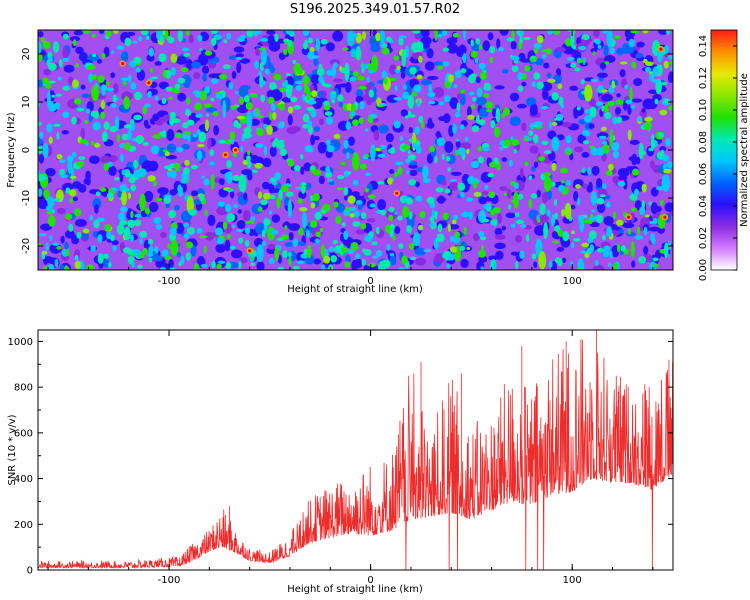 This screenshot has width=750, height=600. I want to click on top-y-label: Frequency (Hz), so click(11, 150).